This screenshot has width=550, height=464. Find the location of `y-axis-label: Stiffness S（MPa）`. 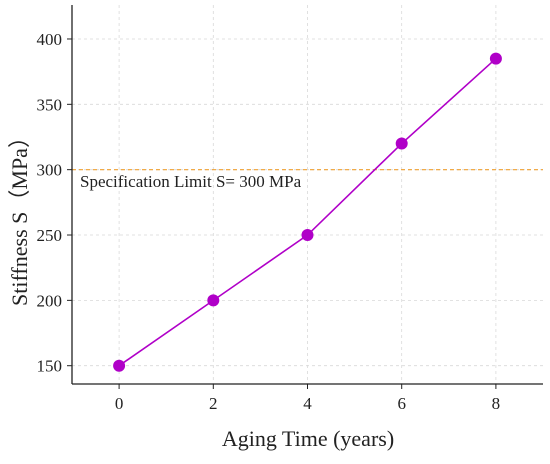

y-axis-label: Stiffness S（MPa） is located at coordinates (19, 216).